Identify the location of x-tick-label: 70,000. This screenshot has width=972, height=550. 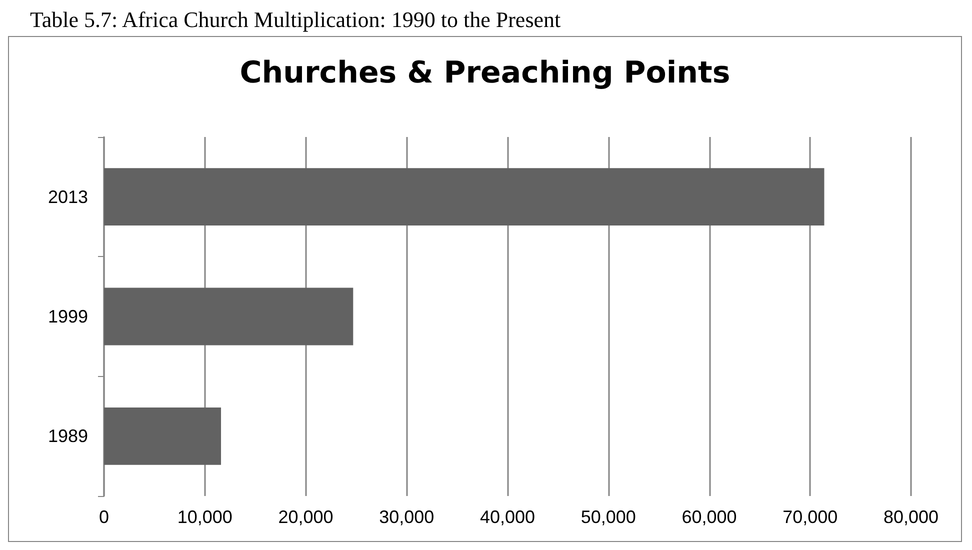
(810, 517).